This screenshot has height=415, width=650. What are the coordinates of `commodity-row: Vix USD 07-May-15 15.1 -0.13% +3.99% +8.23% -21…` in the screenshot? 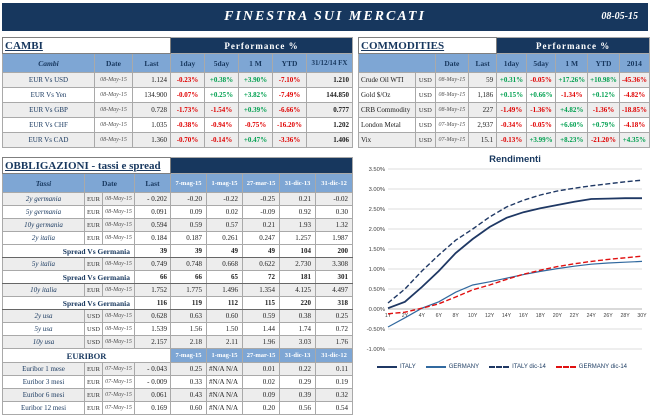 It's located at (503, 140).